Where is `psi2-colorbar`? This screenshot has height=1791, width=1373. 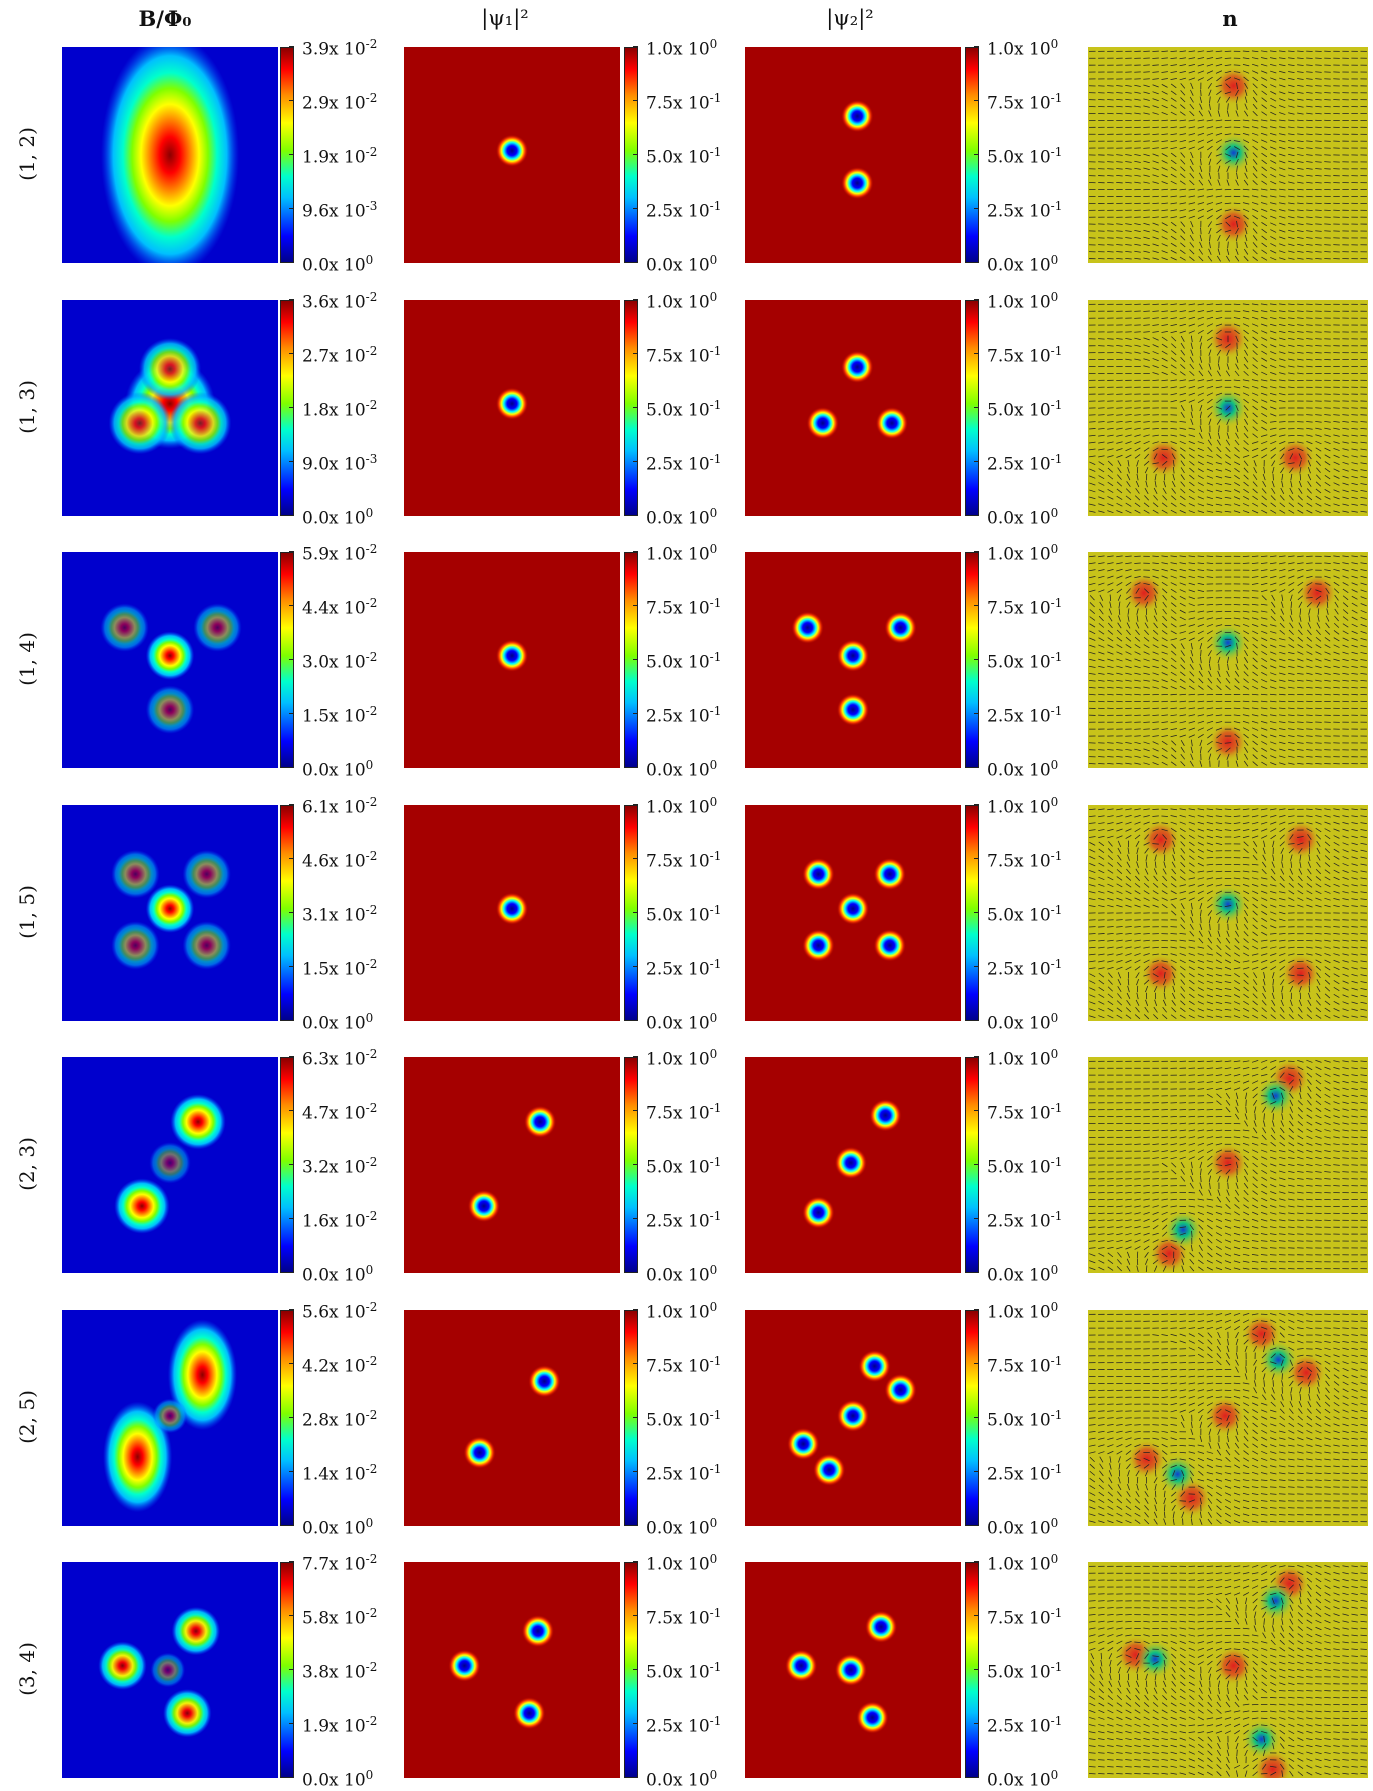
psi2-colorbar is located at coordinates (972, 155).